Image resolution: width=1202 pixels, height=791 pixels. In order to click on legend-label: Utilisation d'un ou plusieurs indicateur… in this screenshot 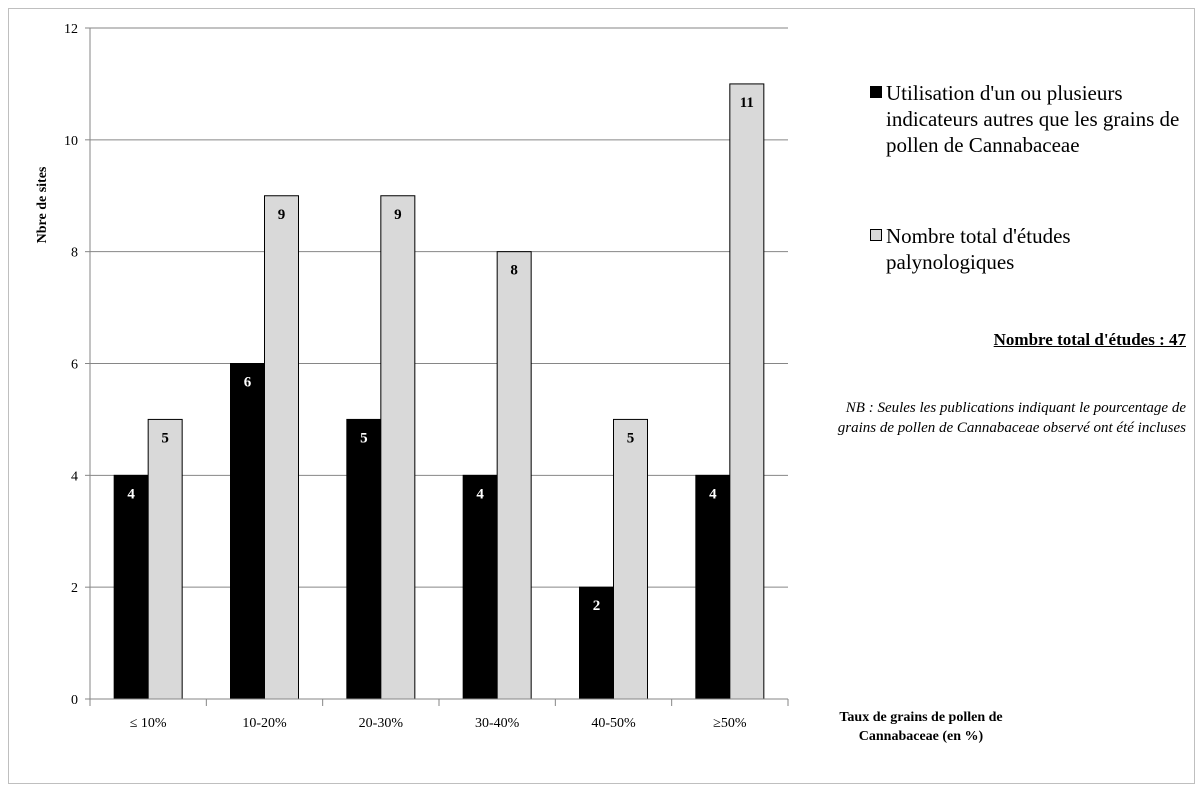, I will do `click(1033, 119)`.